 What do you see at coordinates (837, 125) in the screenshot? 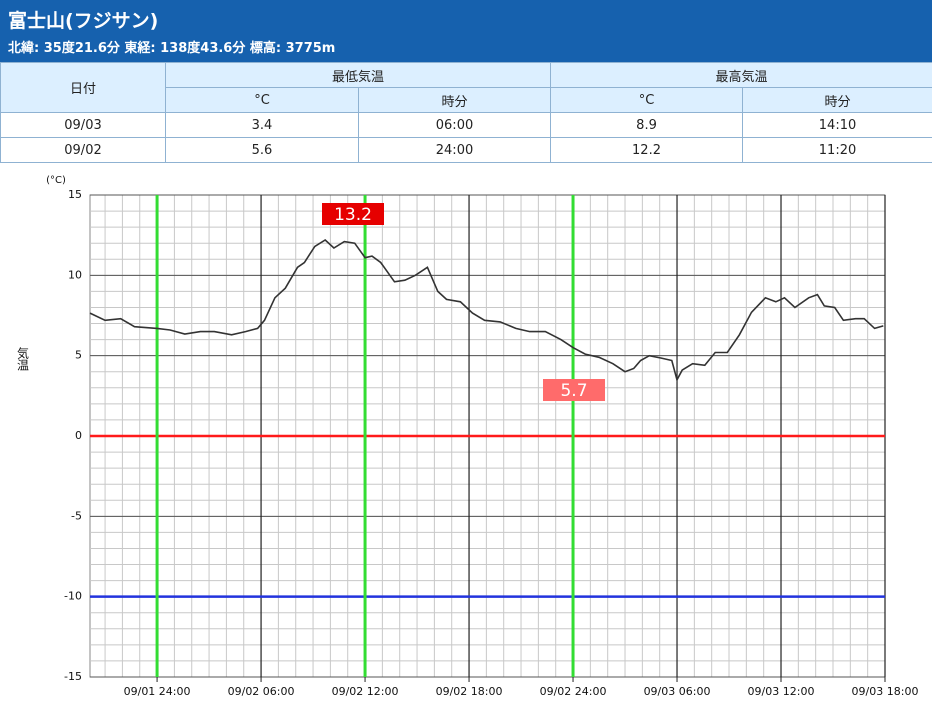
I see `cell: 14:10` at bounding box center [837, 125].